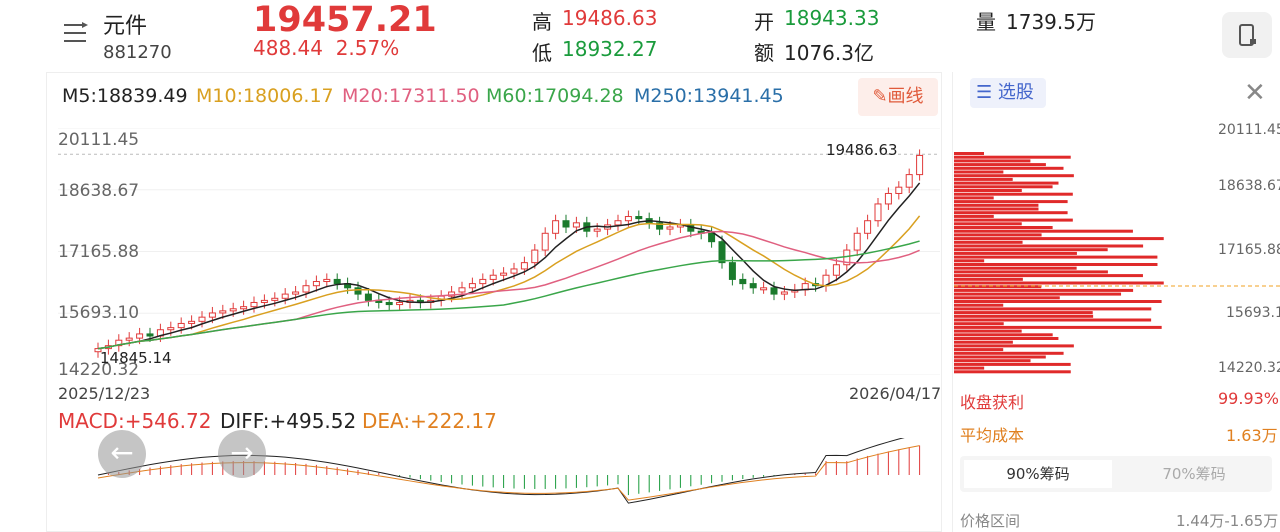  What do you see at coordinates (1249, 250) in the screenshot?
I see `side-tick: 17165.88` at bounding box center [1249, 250].